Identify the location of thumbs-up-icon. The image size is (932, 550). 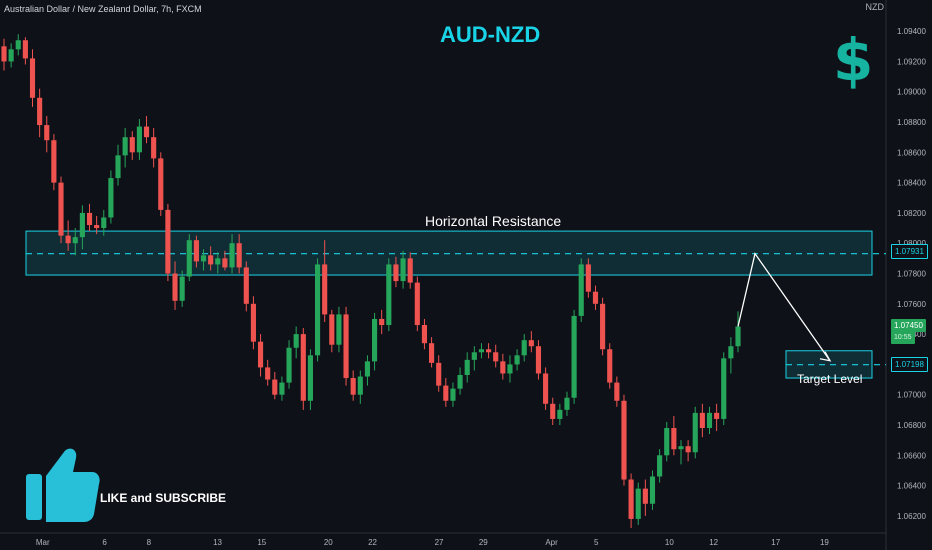
(63, 485).